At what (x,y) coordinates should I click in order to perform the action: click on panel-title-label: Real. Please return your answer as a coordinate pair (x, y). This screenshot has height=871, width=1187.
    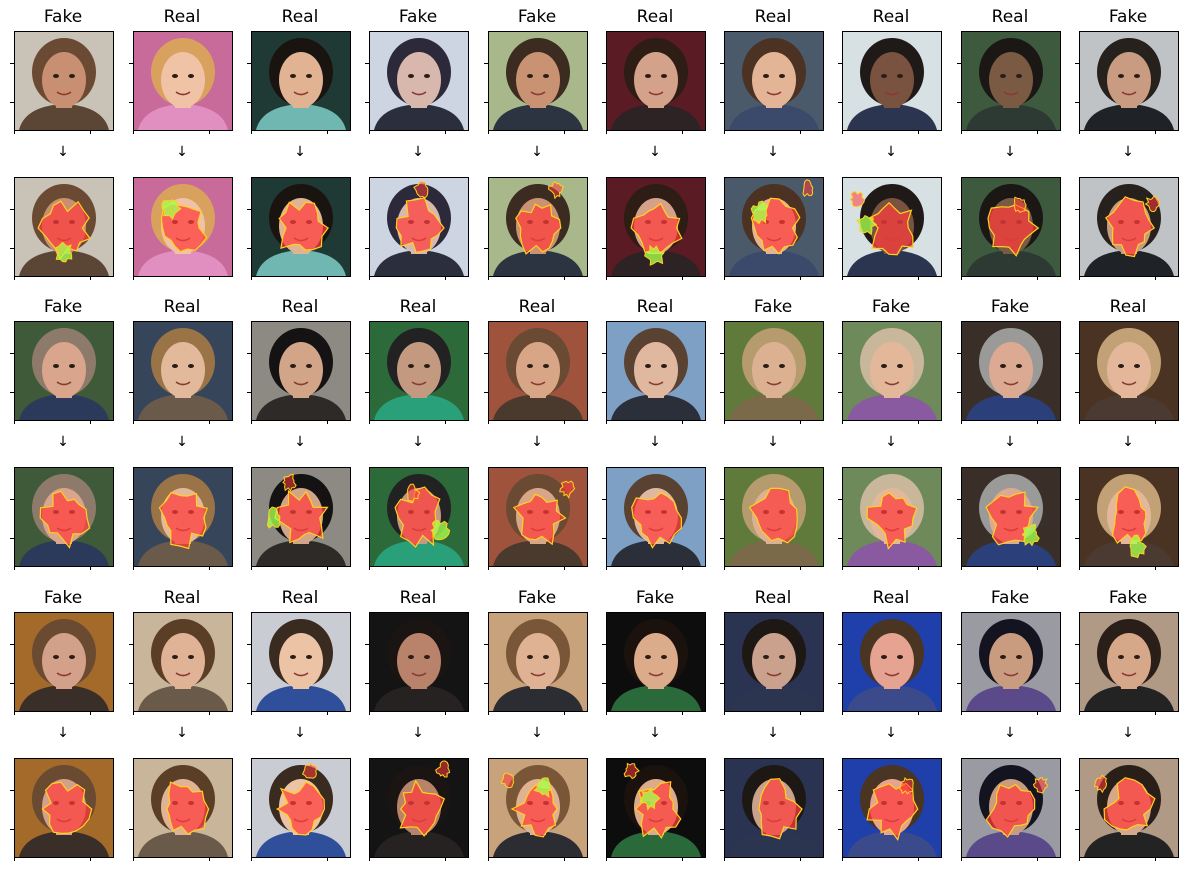
    Looking at the image, I should click on (418, 598).